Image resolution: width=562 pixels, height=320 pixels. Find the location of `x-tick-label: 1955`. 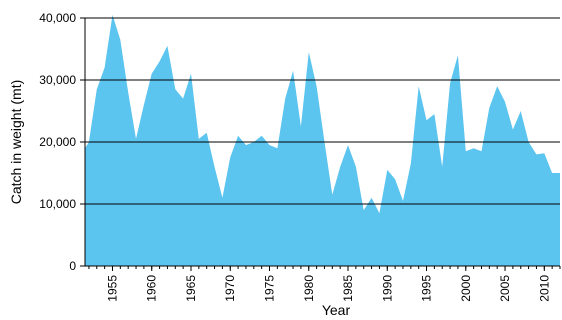

x-tick-label: 1955 is located at coordinates (112, 288).